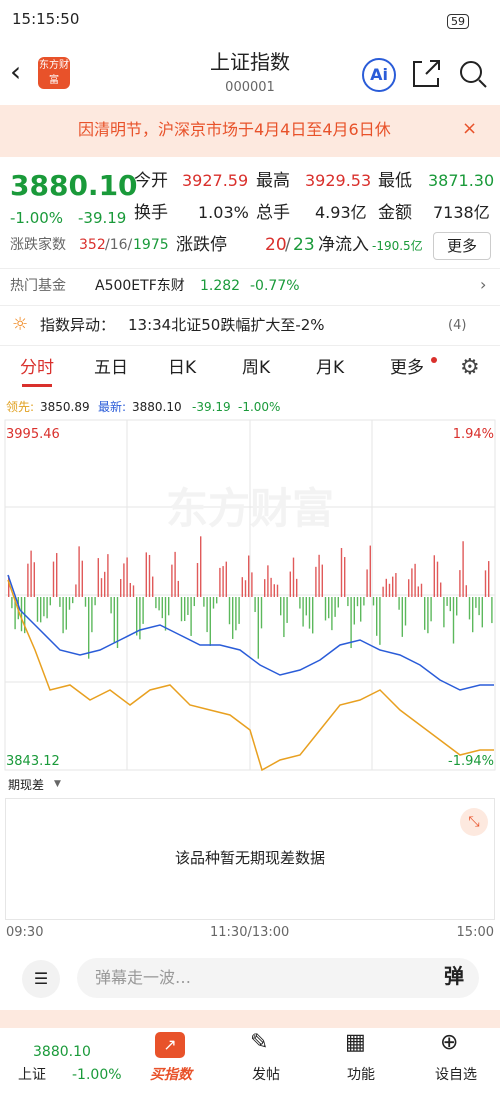 This screenshot has width=500, height=1105. What do you see at coordinates (170, 1045) in the screenshot?
I see `buy-icon: ↗` at bounding box center [170, 1045].